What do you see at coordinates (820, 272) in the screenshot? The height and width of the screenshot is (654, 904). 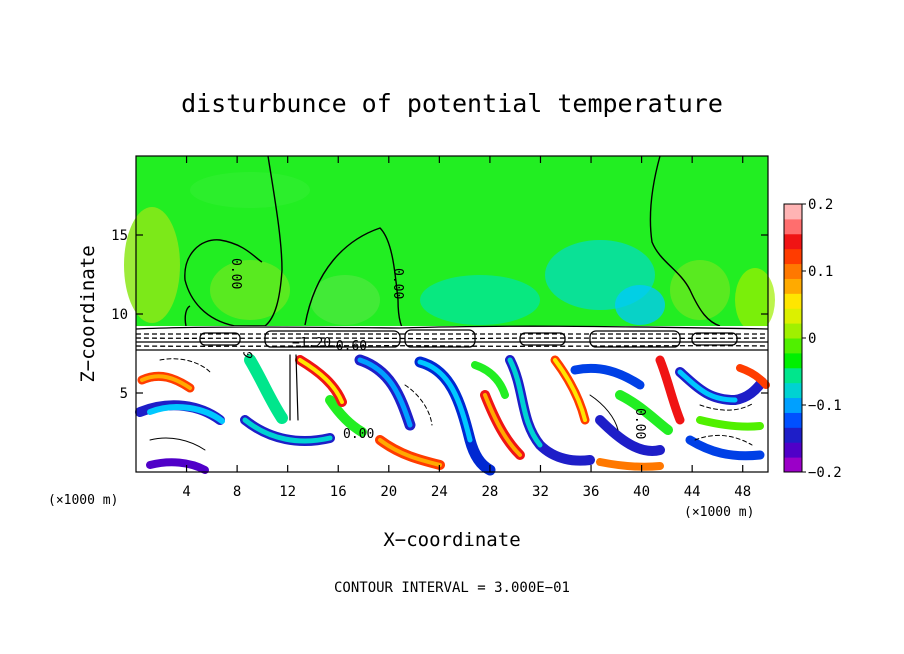 I see `colorbar-tick-label: 0.1` at bounding box center [820, 272].